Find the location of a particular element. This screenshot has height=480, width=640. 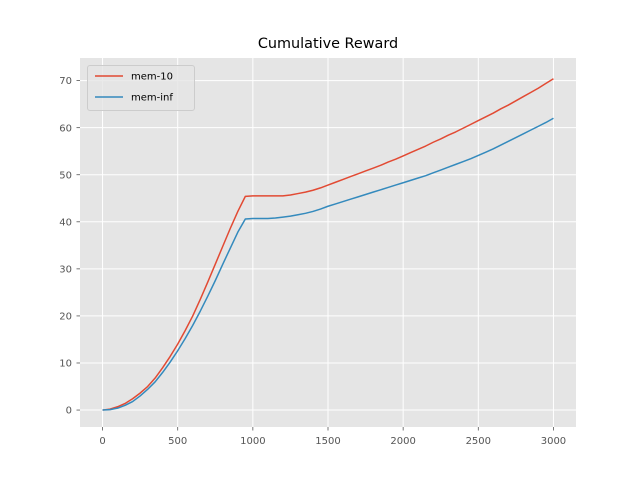

x-tick-label: 0 is located at coordinates (102, 441).